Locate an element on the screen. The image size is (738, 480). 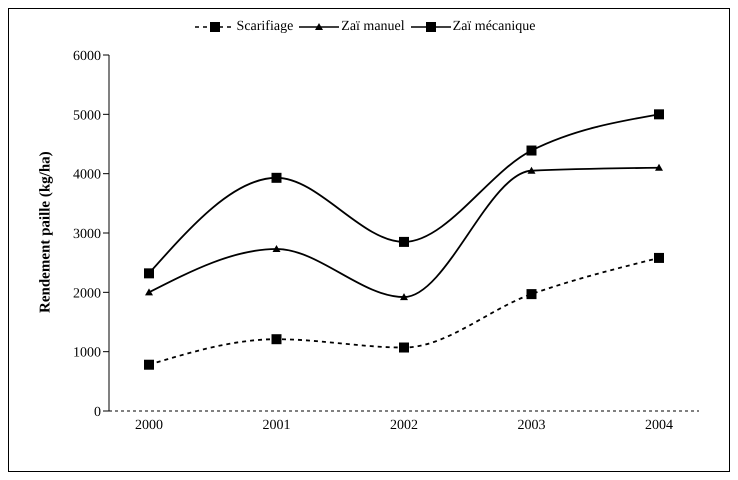
y-axis-title: Rendement paille (kg/ha) is located at coordinates (45, 232).